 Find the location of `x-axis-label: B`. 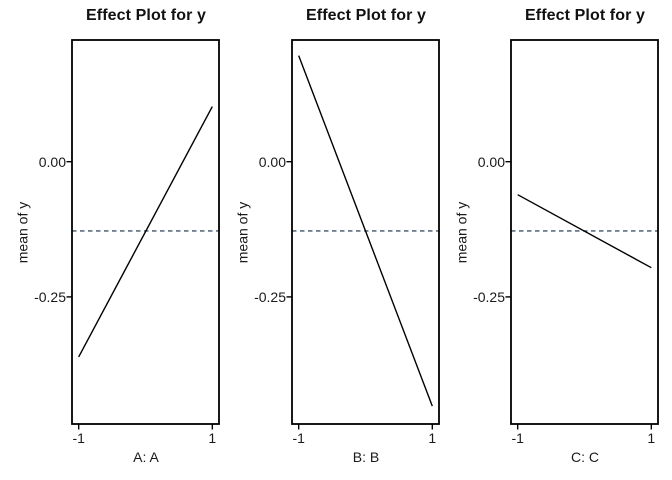

x-axis-label: B is located at coordinates (366, 457).